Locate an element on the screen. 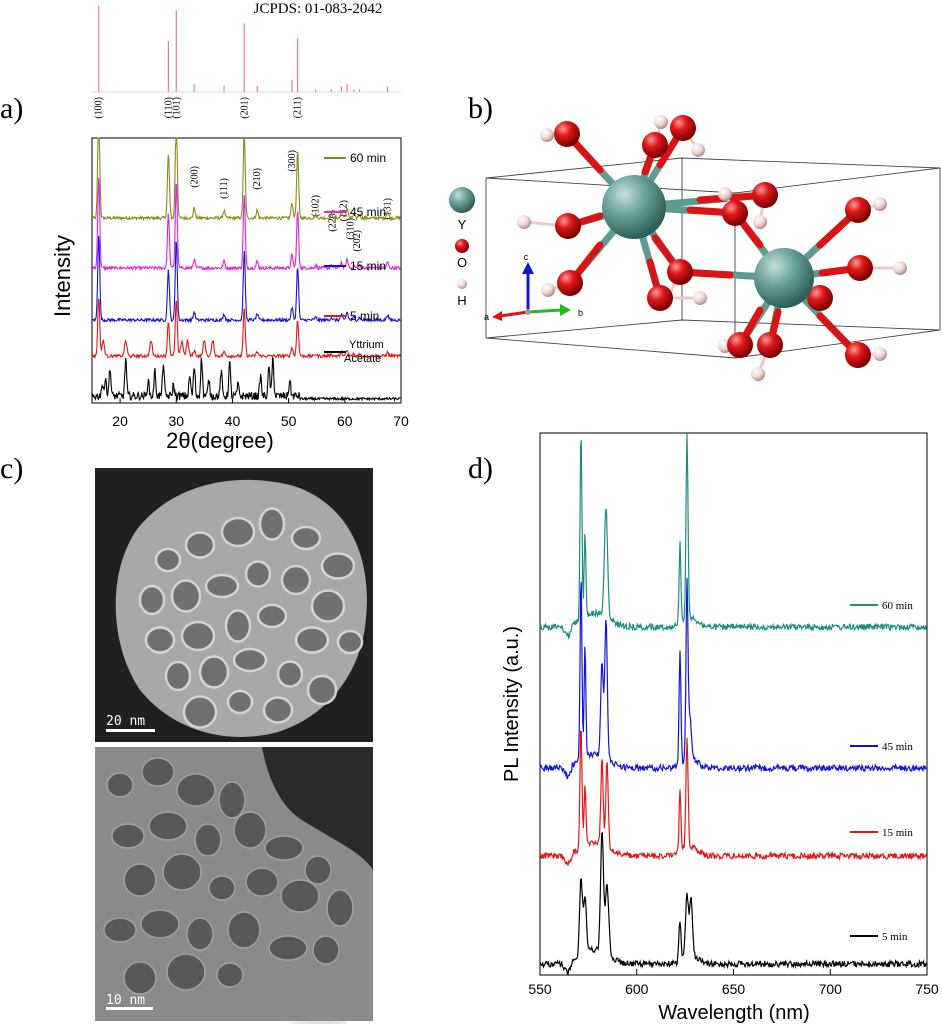  pl-x-tick-label-4: 750 is located at coordinates (927, 989).